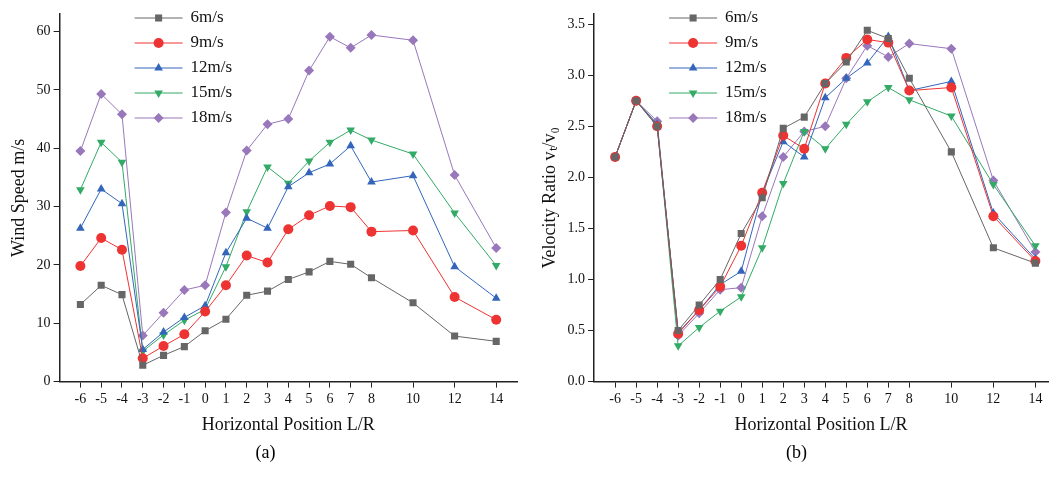  Describe the element at coordinates (548, 198) in the screenshot. I see `y-axis-title: Velocity Ratio vₜ/v₀` at that location.